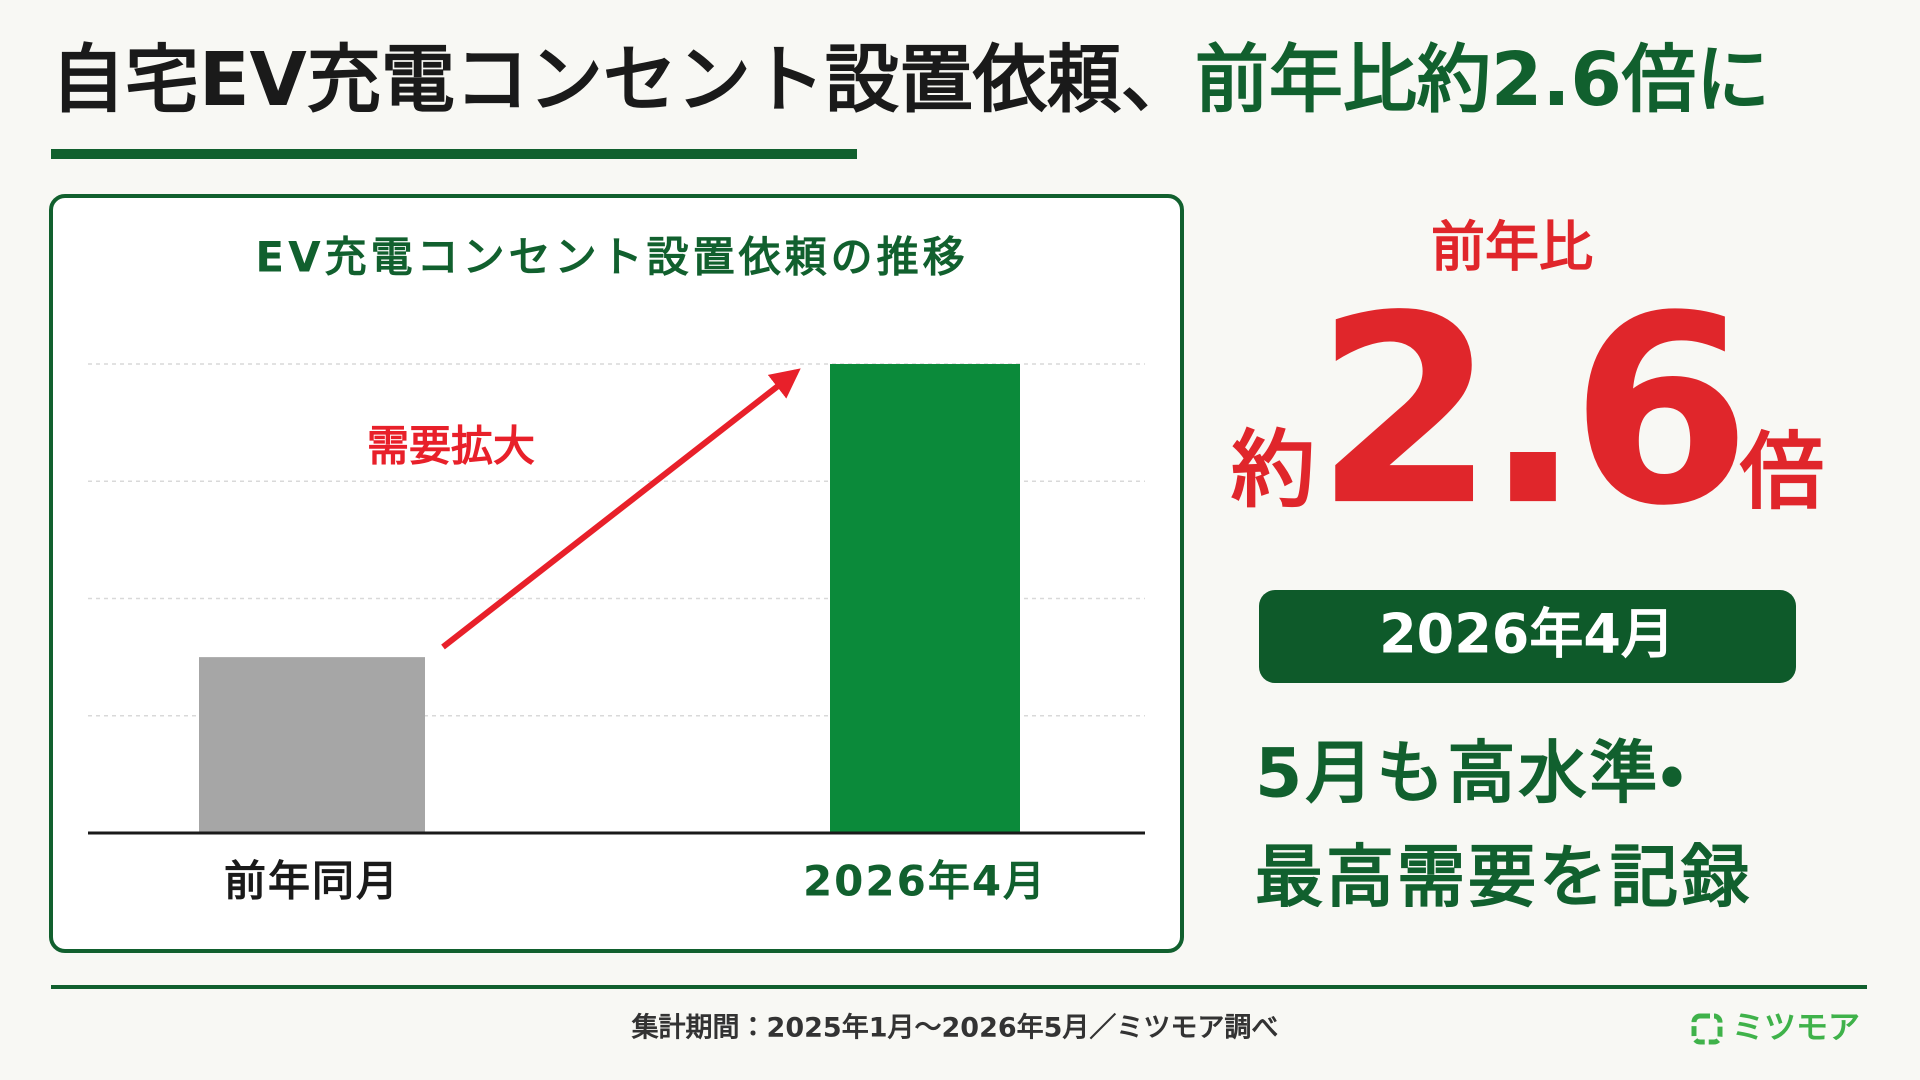 This screenshot has height=1080, width=1920. I want to click on ratio-value: 2.6, so click(1528, 412).